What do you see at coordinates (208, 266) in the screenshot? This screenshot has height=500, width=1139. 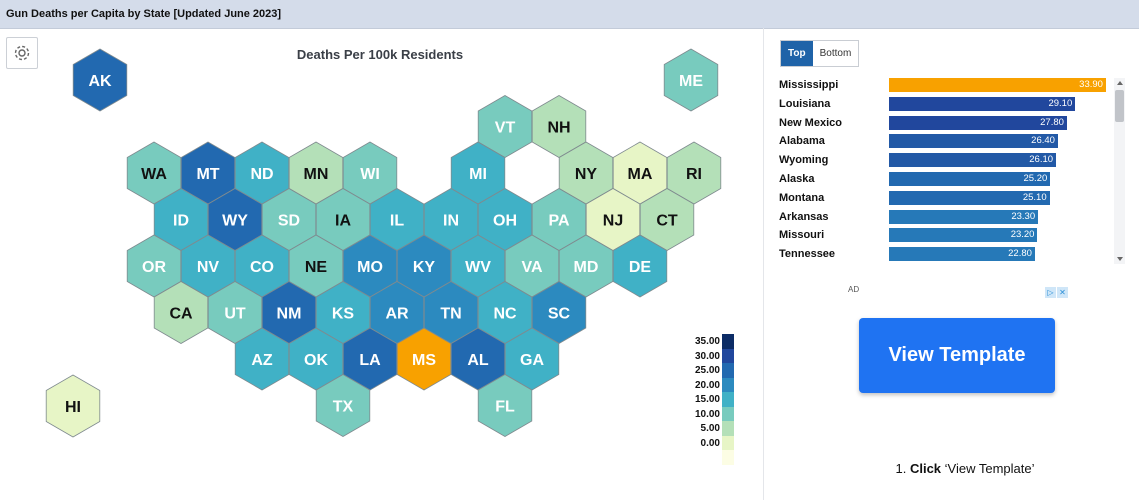 I see `state-hex-nv: NV` at bounding box center [208, 266].